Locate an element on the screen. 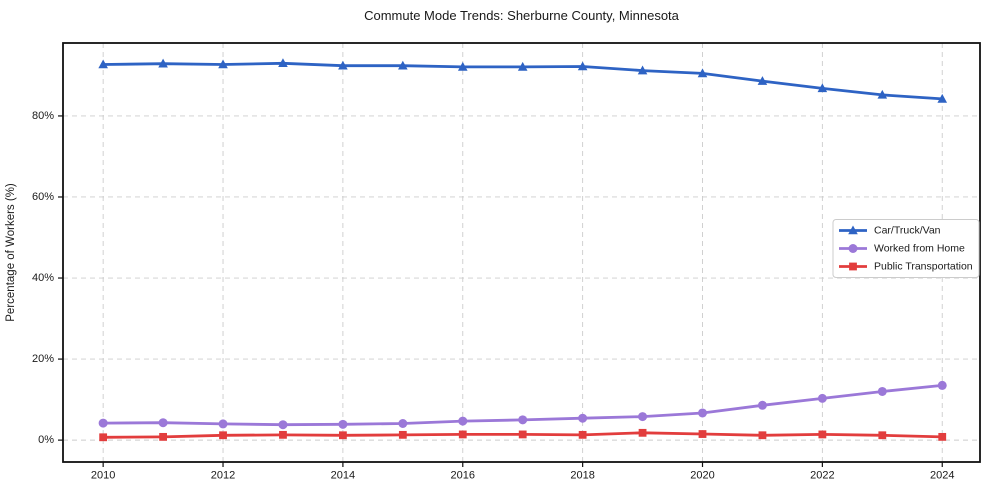 The width and height of the screenshot is (990, 490). car-truck-van-marker-2020 is located at coordinates (702, 73).